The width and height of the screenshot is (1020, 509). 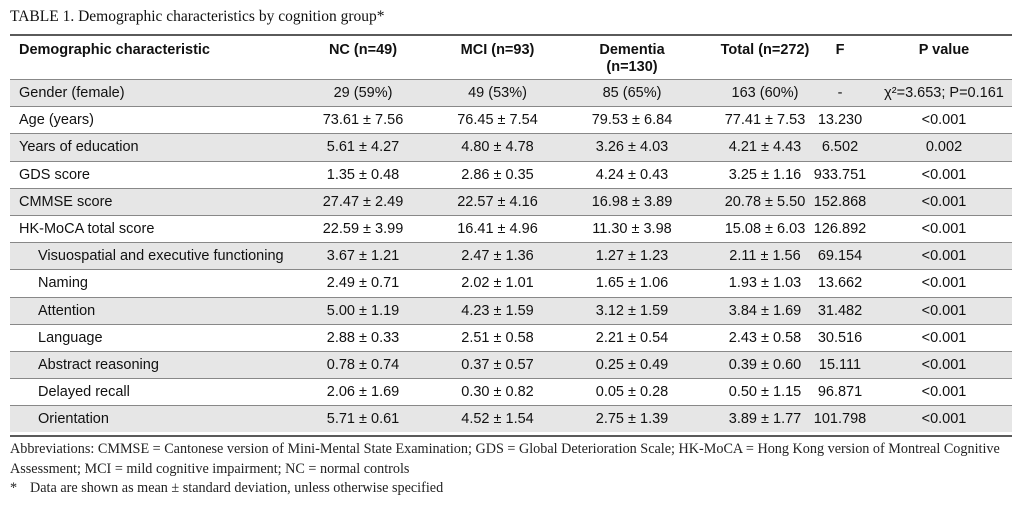 What do you see at coordinates (497, 50) in the screenshot?
I see `header-mci: MCI (n=93)` at bounding box center [497, 50].